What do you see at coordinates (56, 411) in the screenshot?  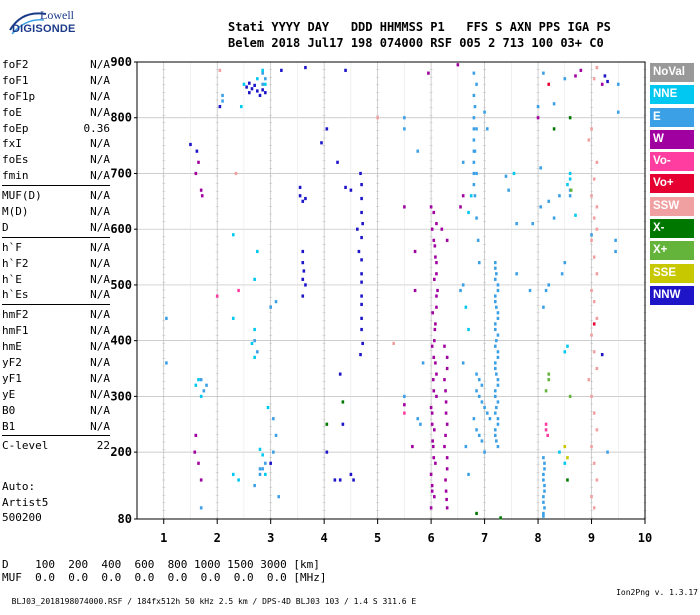 I see `param-row: B0 N/A` at bounding box center [56, 411].